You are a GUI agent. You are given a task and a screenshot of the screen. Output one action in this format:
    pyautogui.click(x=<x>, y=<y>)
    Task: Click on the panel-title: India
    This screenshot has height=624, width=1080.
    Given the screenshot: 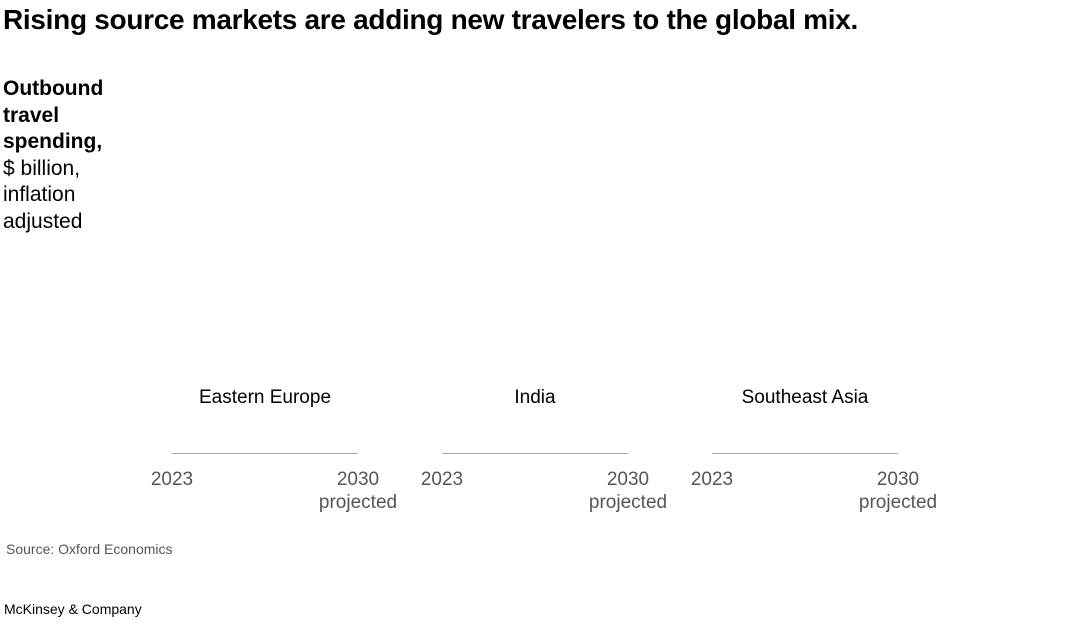 What is the action you would take?
    pyautogui.click(x=535, y=397)
    